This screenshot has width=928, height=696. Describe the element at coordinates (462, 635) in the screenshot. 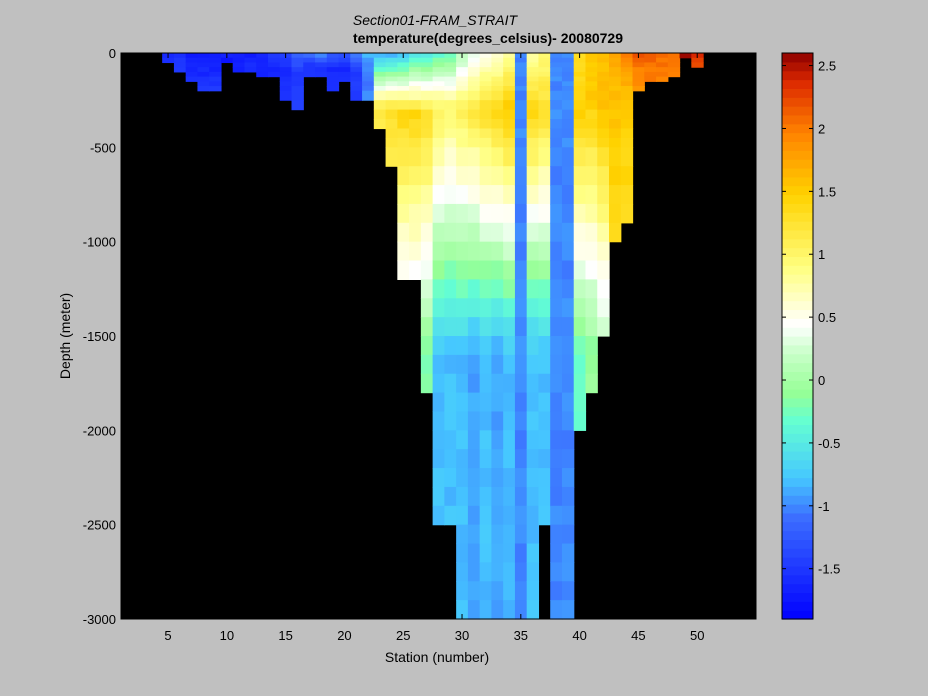

I see `x-tick-label: 30` at that location.